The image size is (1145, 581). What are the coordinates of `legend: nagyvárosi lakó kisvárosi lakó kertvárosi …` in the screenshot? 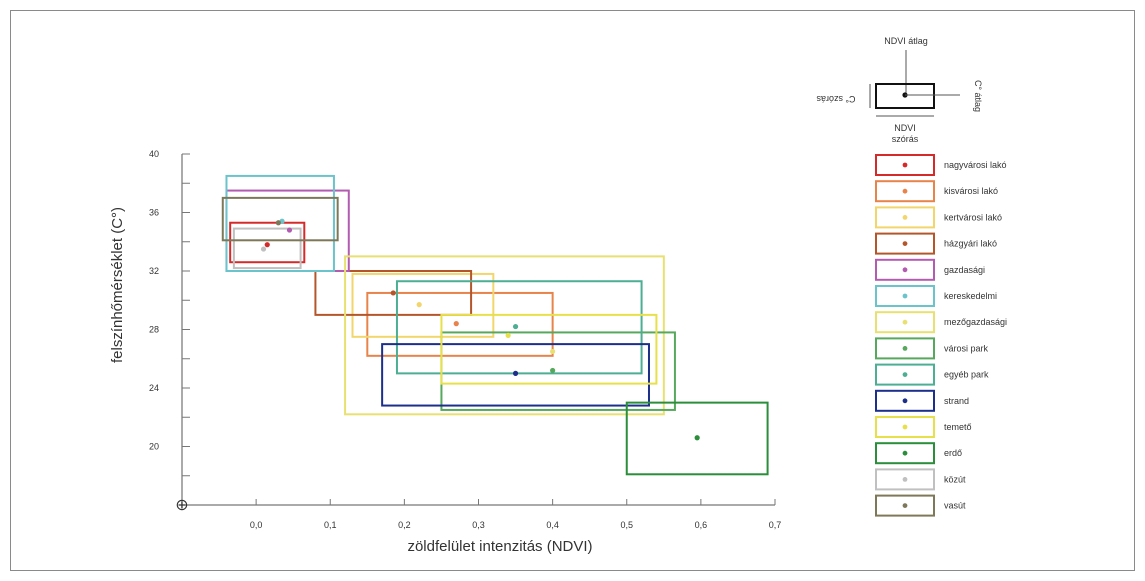 It's located at (941, 335).